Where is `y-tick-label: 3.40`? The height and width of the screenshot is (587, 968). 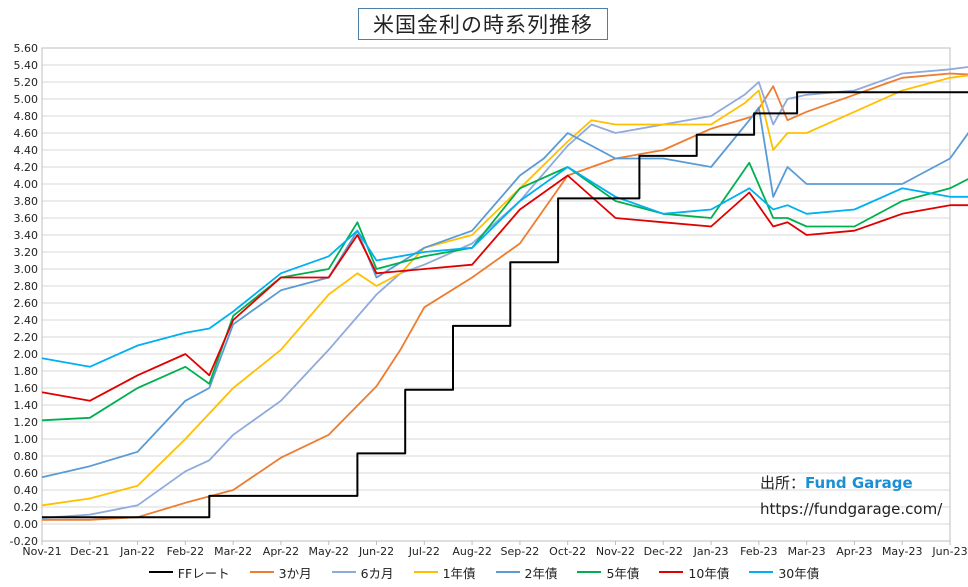 y-tick-label: 3.40 is located at coordinates (26, 235).